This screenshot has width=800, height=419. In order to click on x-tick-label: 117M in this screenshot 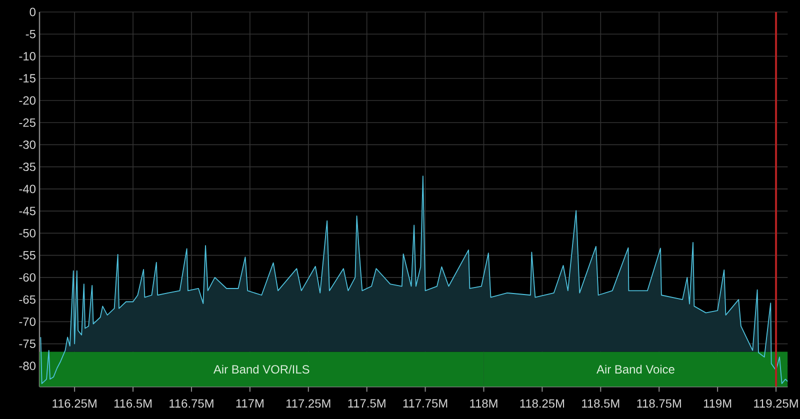, I will do `click(250, 403)`.